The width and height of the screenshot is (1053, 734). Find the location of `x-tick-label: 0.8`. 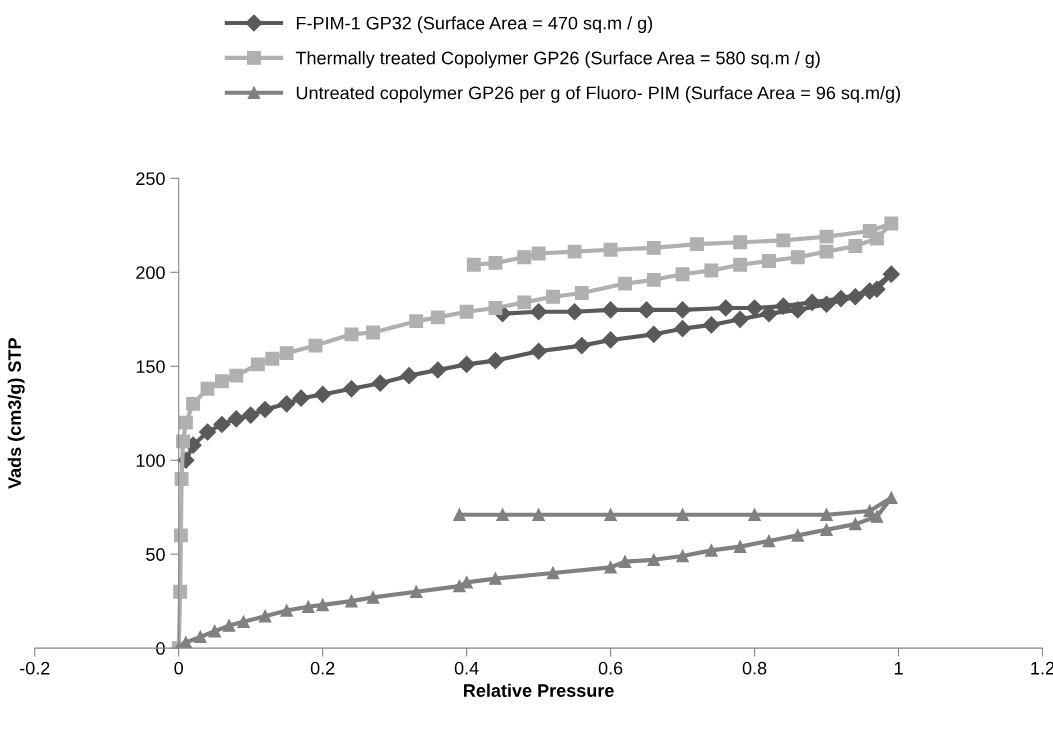

x-tick-label: 0.8 is located at coordinates (754, 668).